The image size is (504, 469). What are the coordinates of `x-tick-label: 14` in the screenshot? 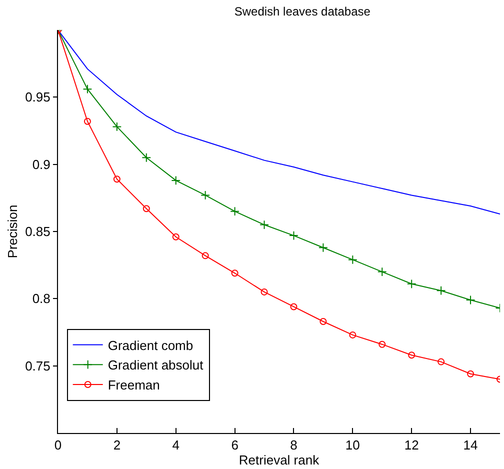 It's located at (470, 445).